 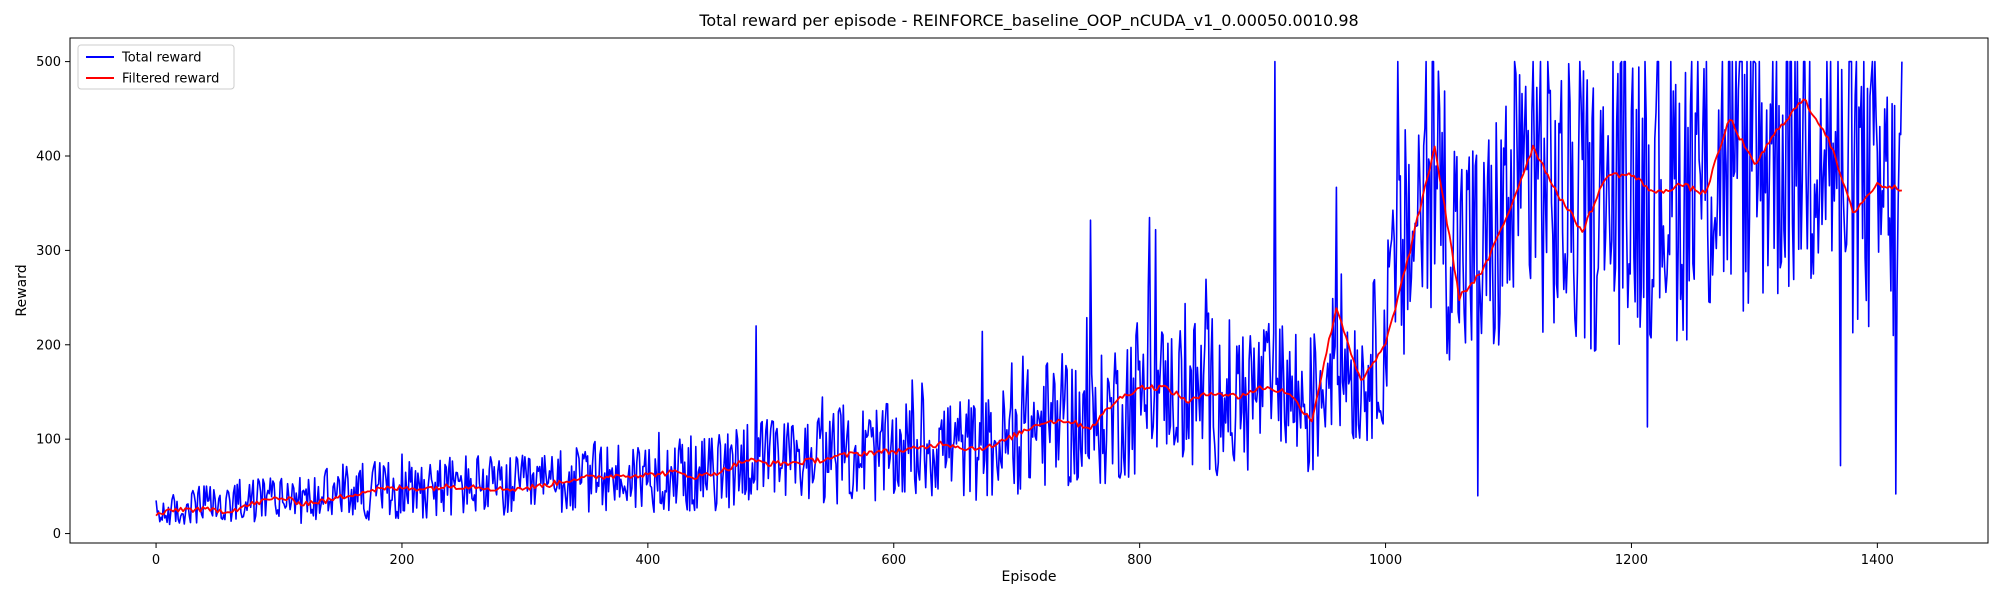 I want to click on x-axis-label: Episode, so click(x=1029, y=577).